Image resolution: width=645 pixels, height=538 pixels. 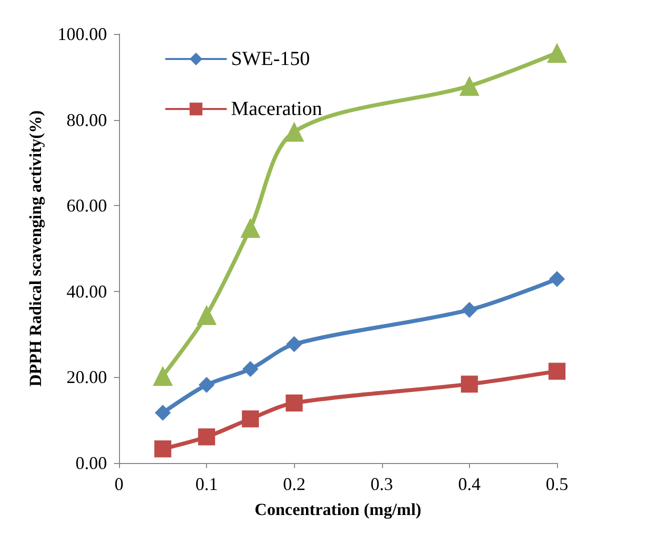 What do you see at coordinates (86, 206) in the screenshot?
I see `y-tick-label: 60.00` at bounding box center [86, 206].